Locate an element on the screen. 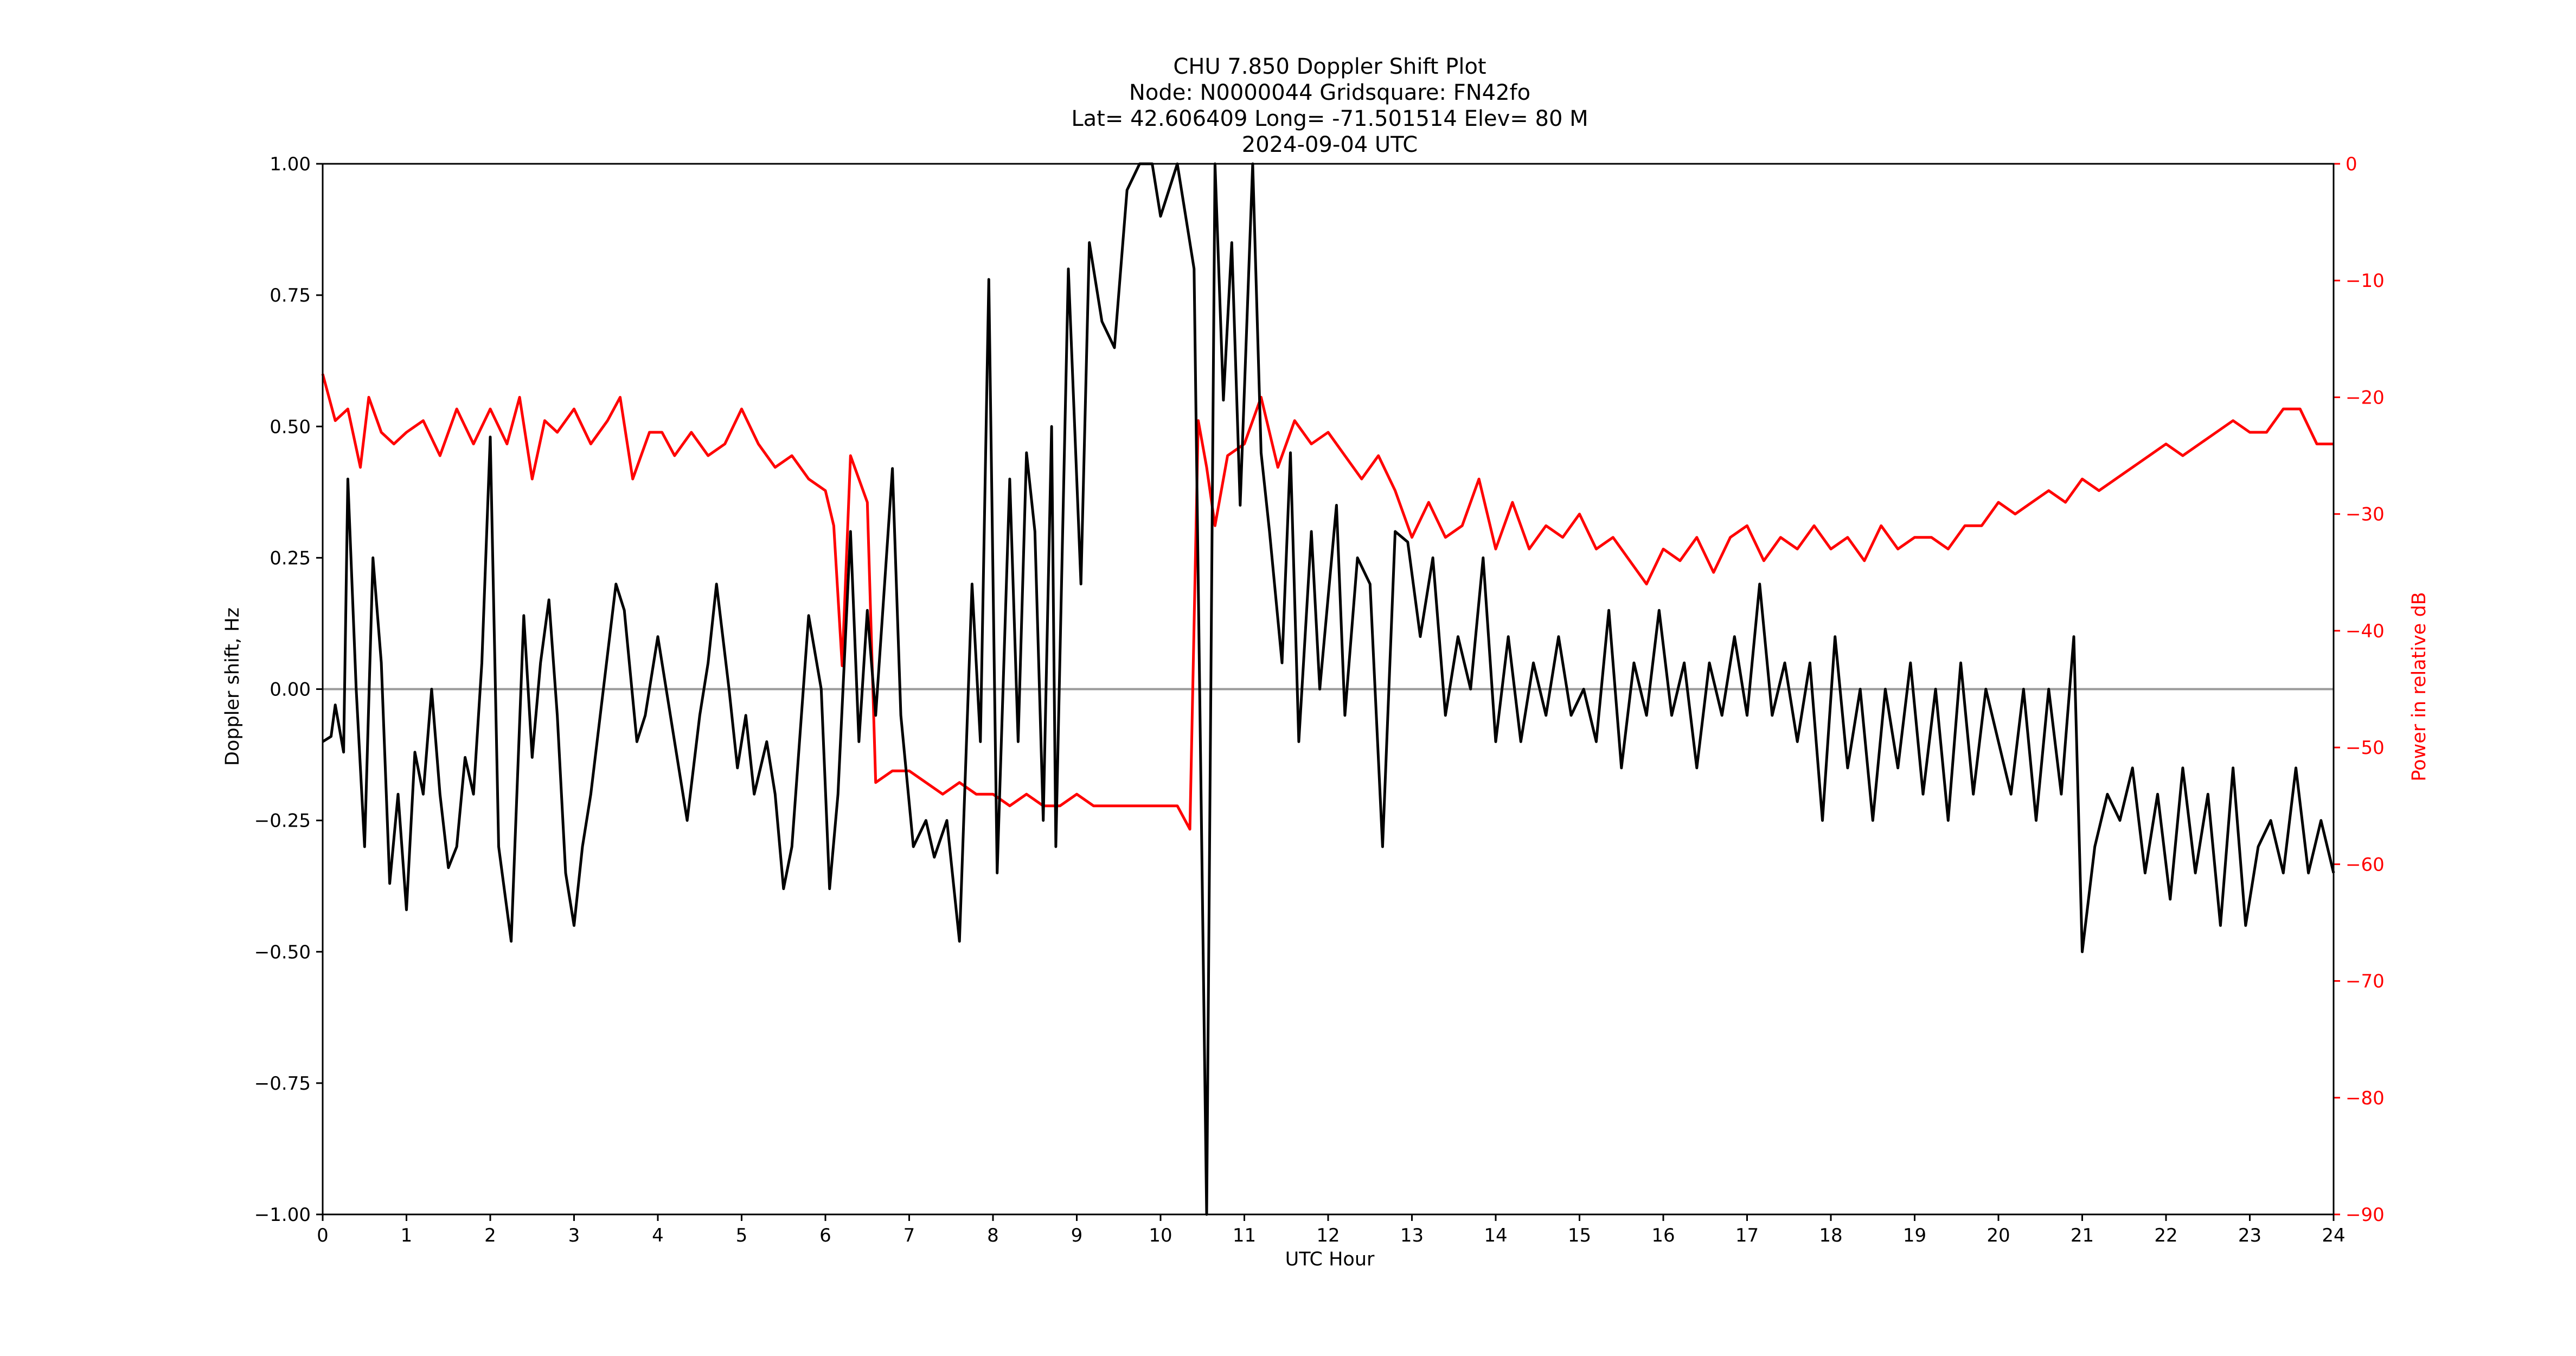  right-y-tick-label: −10 is located at coordinates (2365, 281).